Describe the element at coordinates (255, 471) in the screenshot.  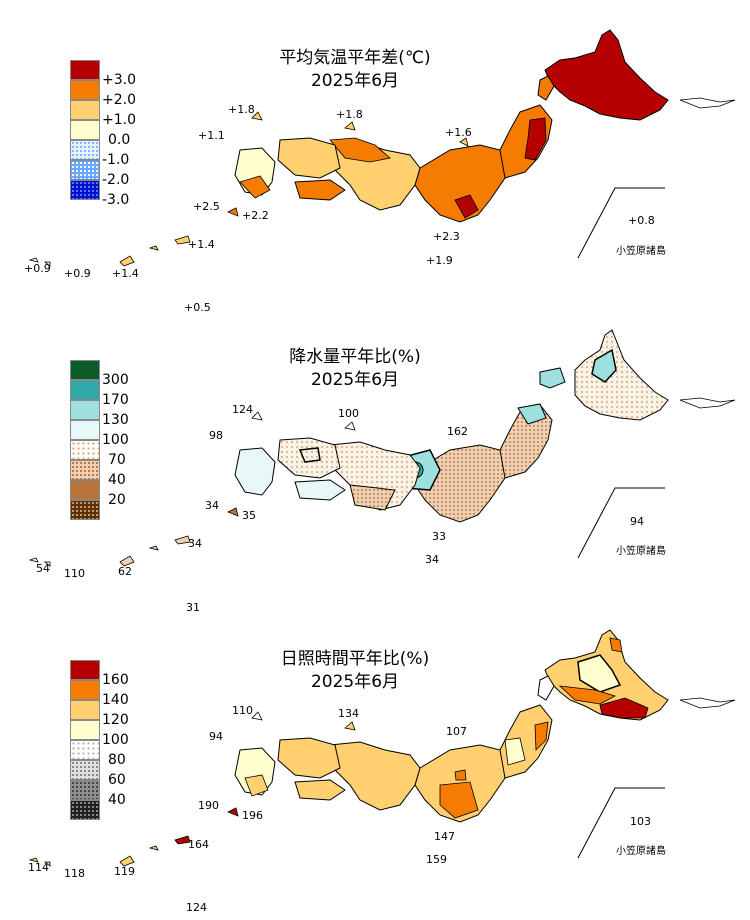
I see `region-kyushu` at that location.